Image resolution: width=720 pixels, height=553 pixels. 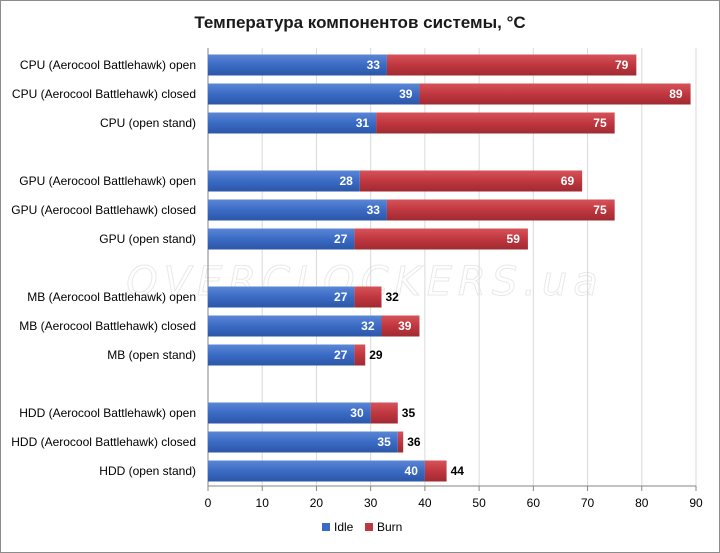 What do you see at coordinates (405, 326) in the screenshot?
I see `burn-value-label: 39` at bounding box center [405, 326].